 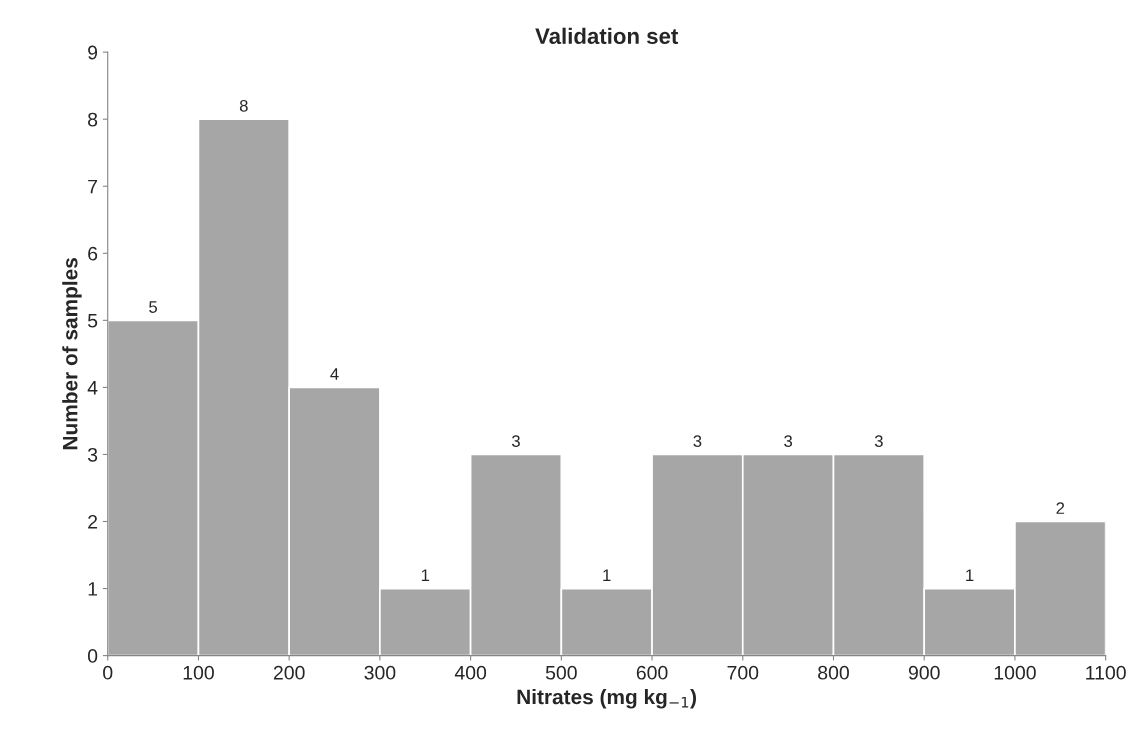 I want to click on x-tick-label: 0, so click(x=108, y=672).